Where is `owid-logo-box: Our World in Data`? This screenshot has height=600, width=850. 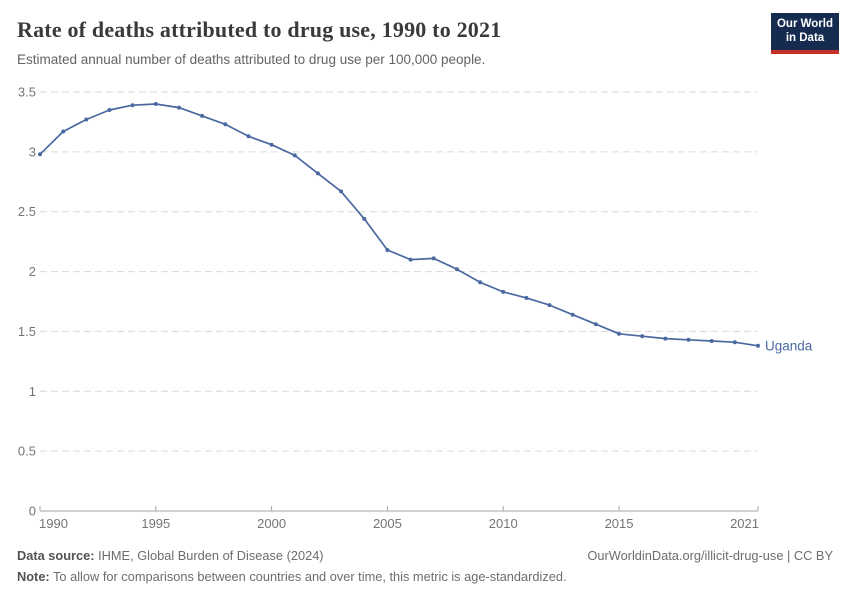
owid-logo-box: Our World in Data is located at coordinates (805, 31).